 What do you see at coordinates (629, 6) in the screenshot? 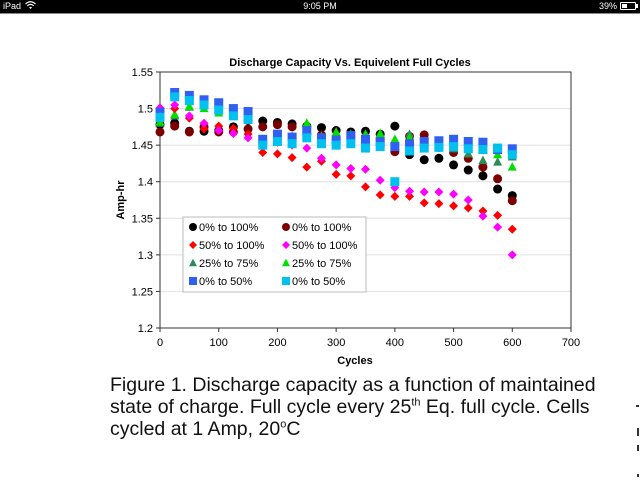
I see `battery-icon` at bounding box center [629, 6].